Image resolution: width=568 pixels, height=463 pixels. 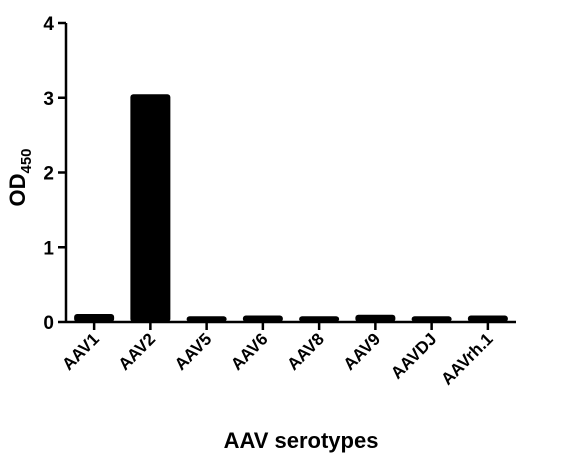 What do you see at coordinates (206, 319) in the screenshot?
I see `bar-aav5` at bounding box center [206, 319].